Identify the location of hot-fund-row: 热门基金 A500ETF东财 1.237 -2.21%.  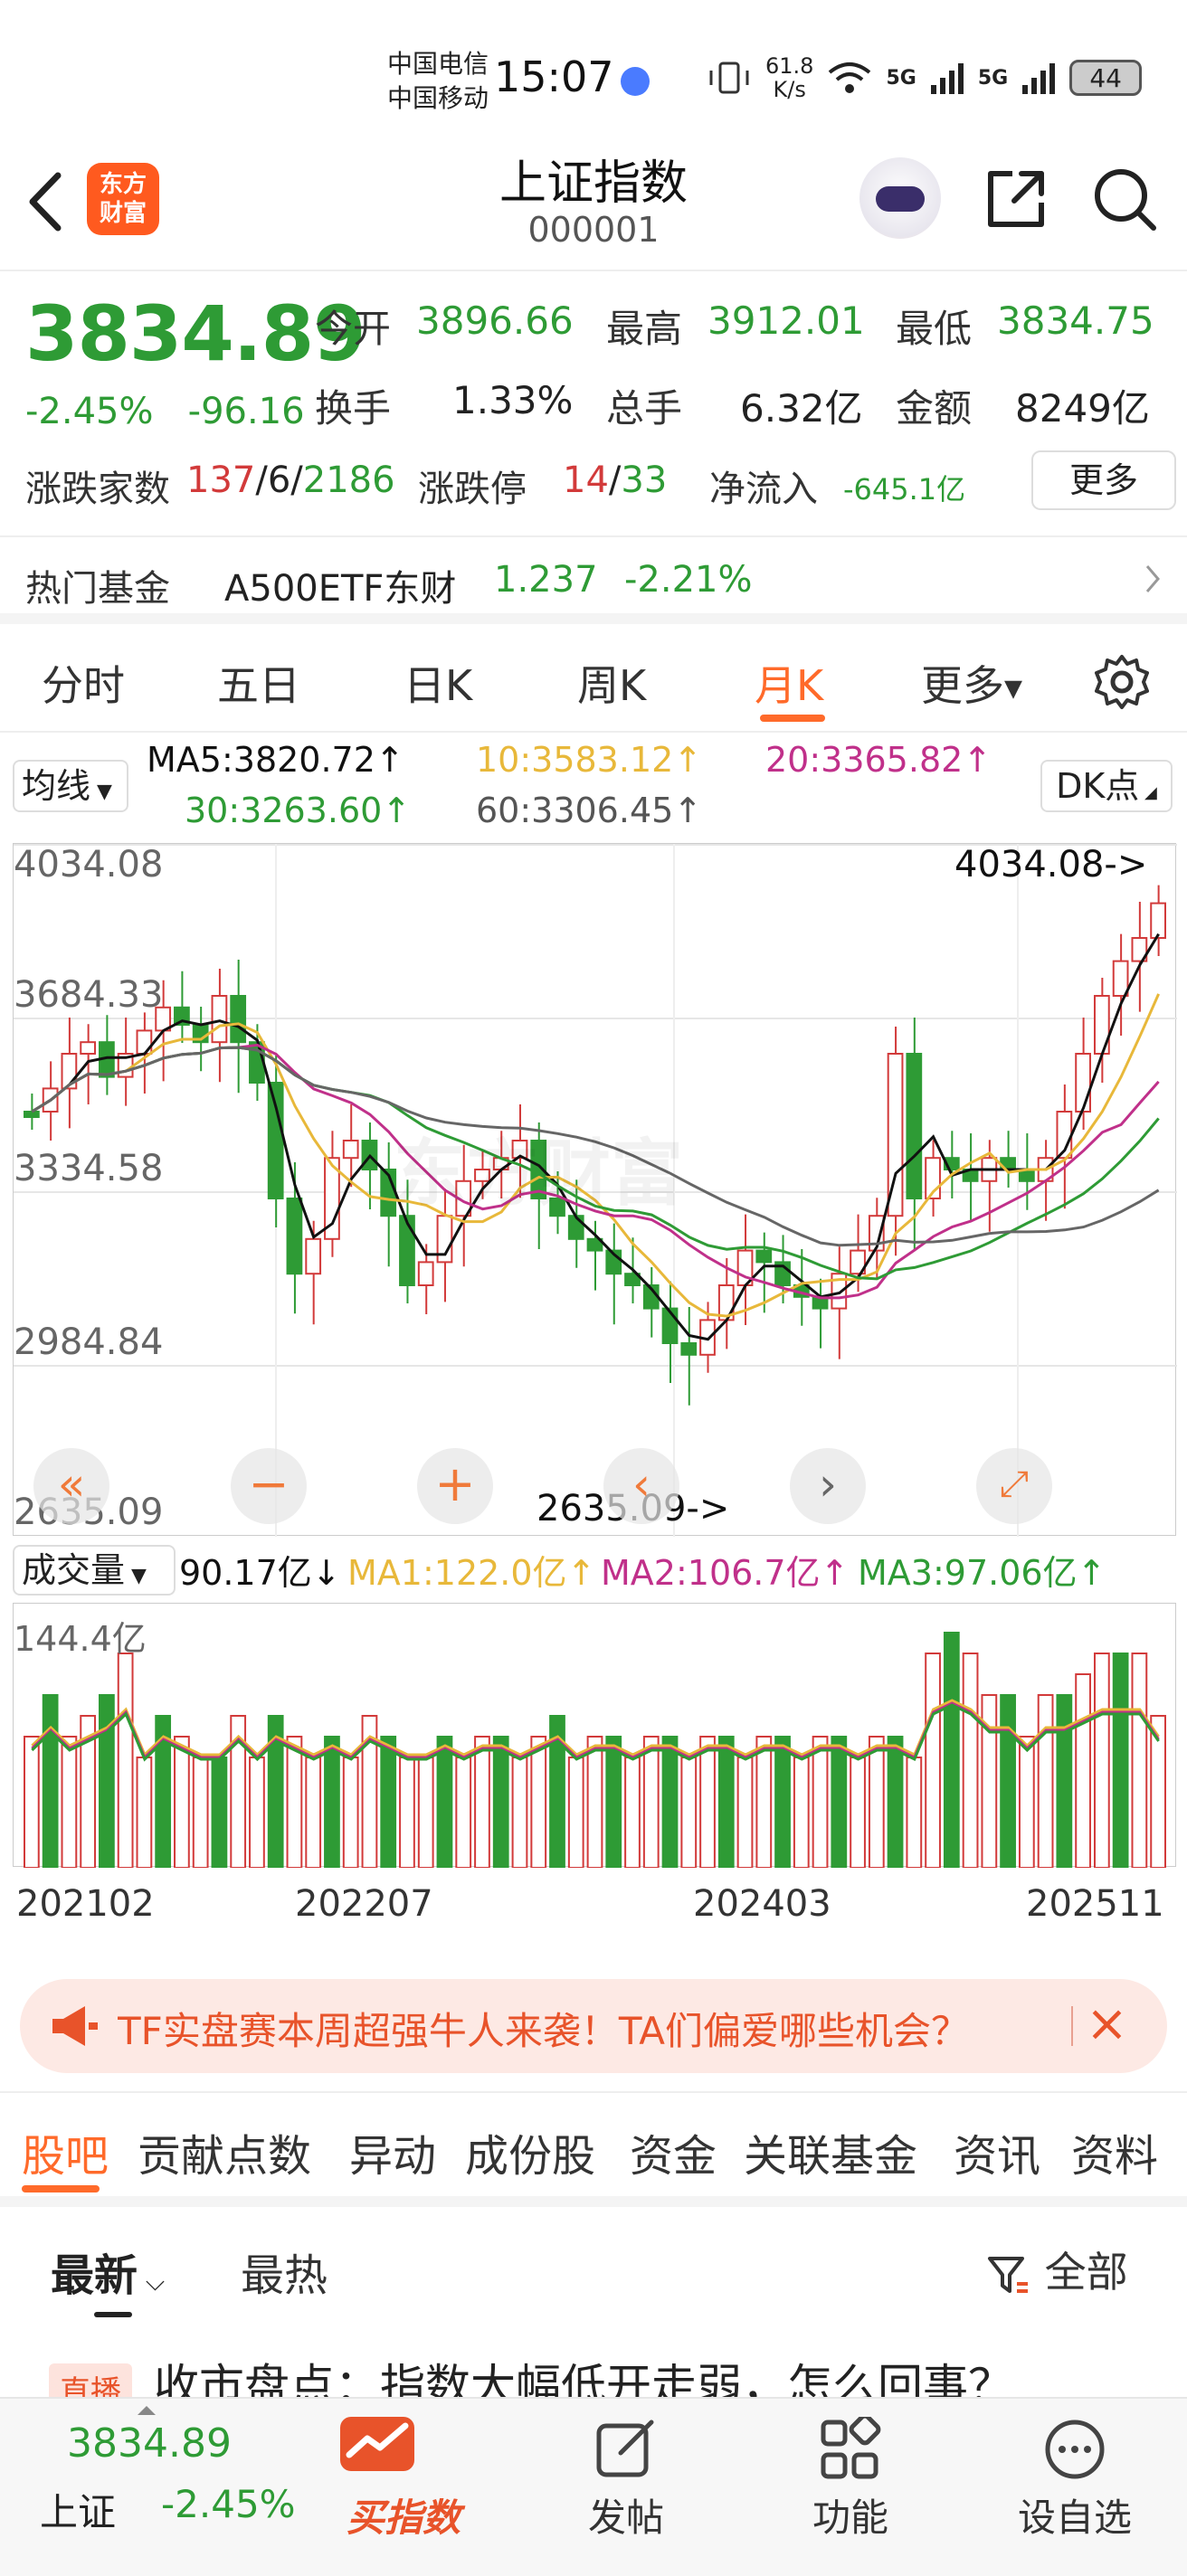
(593, 579).